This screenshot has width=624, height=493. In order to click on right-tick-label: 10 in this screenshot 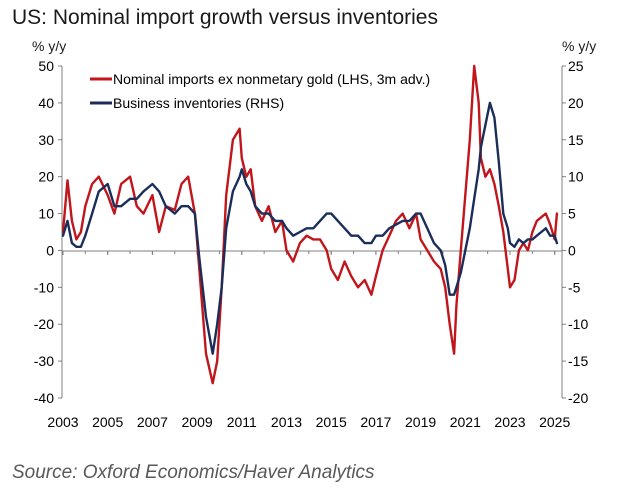, I will do `click(576, 177)`.